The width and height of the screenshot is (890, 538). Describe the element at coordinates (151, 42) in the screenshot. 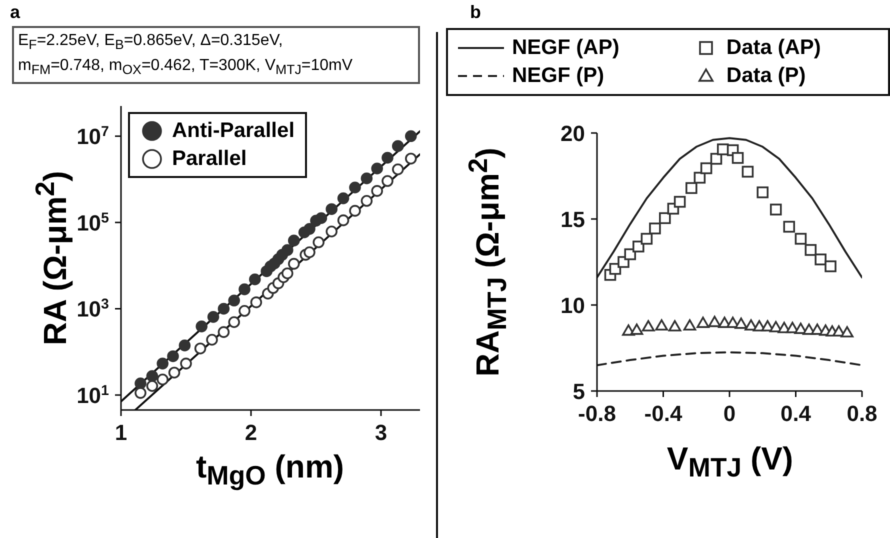

I see `text: E$_{F}$=2.25eV, E$_{B}$=0.865eV, Δ=0.315eV,` at that location.